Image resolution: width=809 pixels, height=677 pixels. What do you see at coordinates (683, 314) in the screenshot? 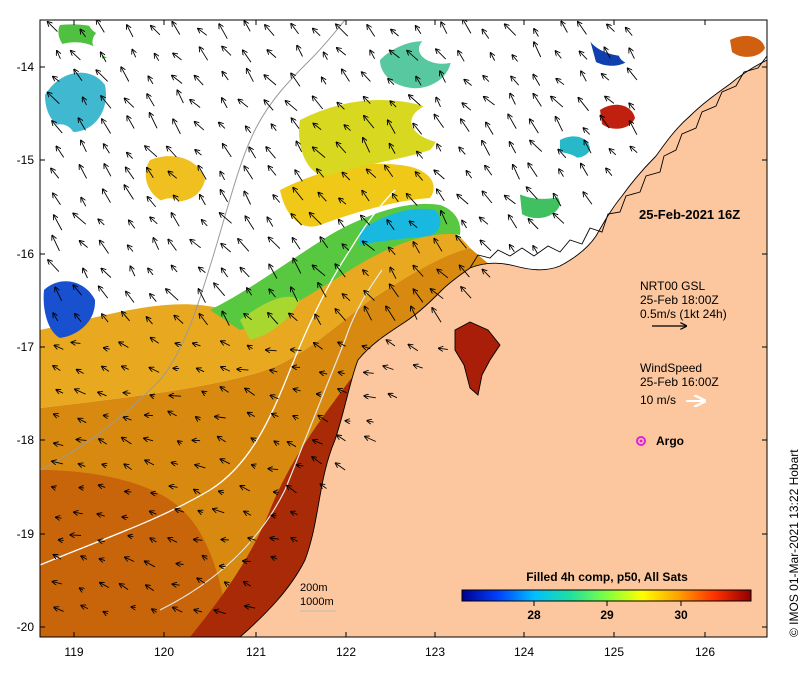
I see `current-legend-scale: 0.5m/s (1kt 24h)` at bounding box center [683, 314].